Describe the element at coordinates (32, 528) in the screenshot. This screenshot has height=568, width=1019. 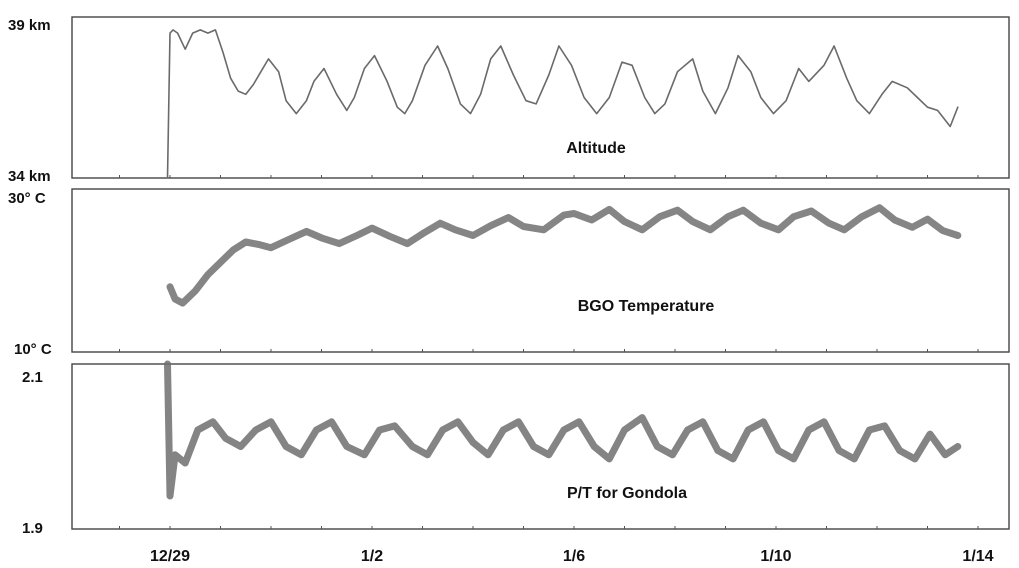
I see `pt-gondola-y-bottom-label: 1.9` at that location.